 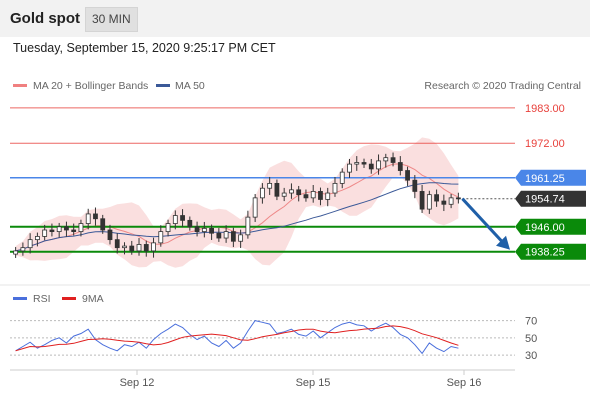 I want to click on forecast-arrow-shaft, so click(x=483, y=221).